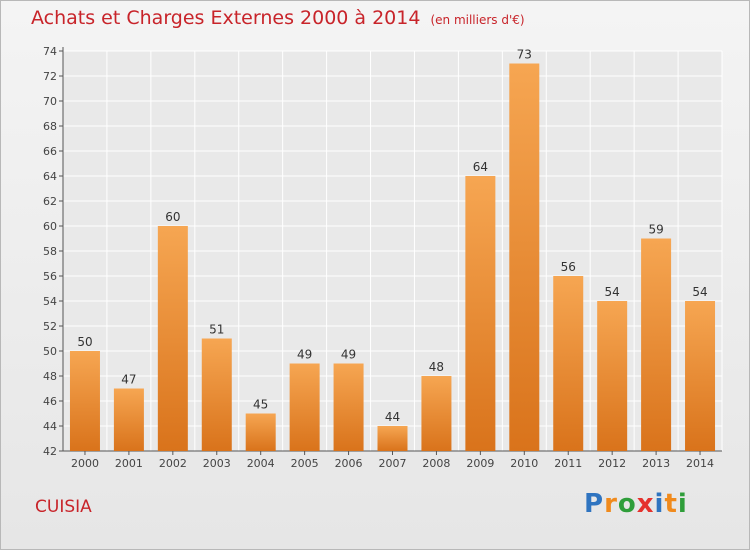 The image size is (750, 550). What do you see at coordinates (611, 504) in the screenshot?
I see `brand-letter: r` at bounding box center [611, 504].